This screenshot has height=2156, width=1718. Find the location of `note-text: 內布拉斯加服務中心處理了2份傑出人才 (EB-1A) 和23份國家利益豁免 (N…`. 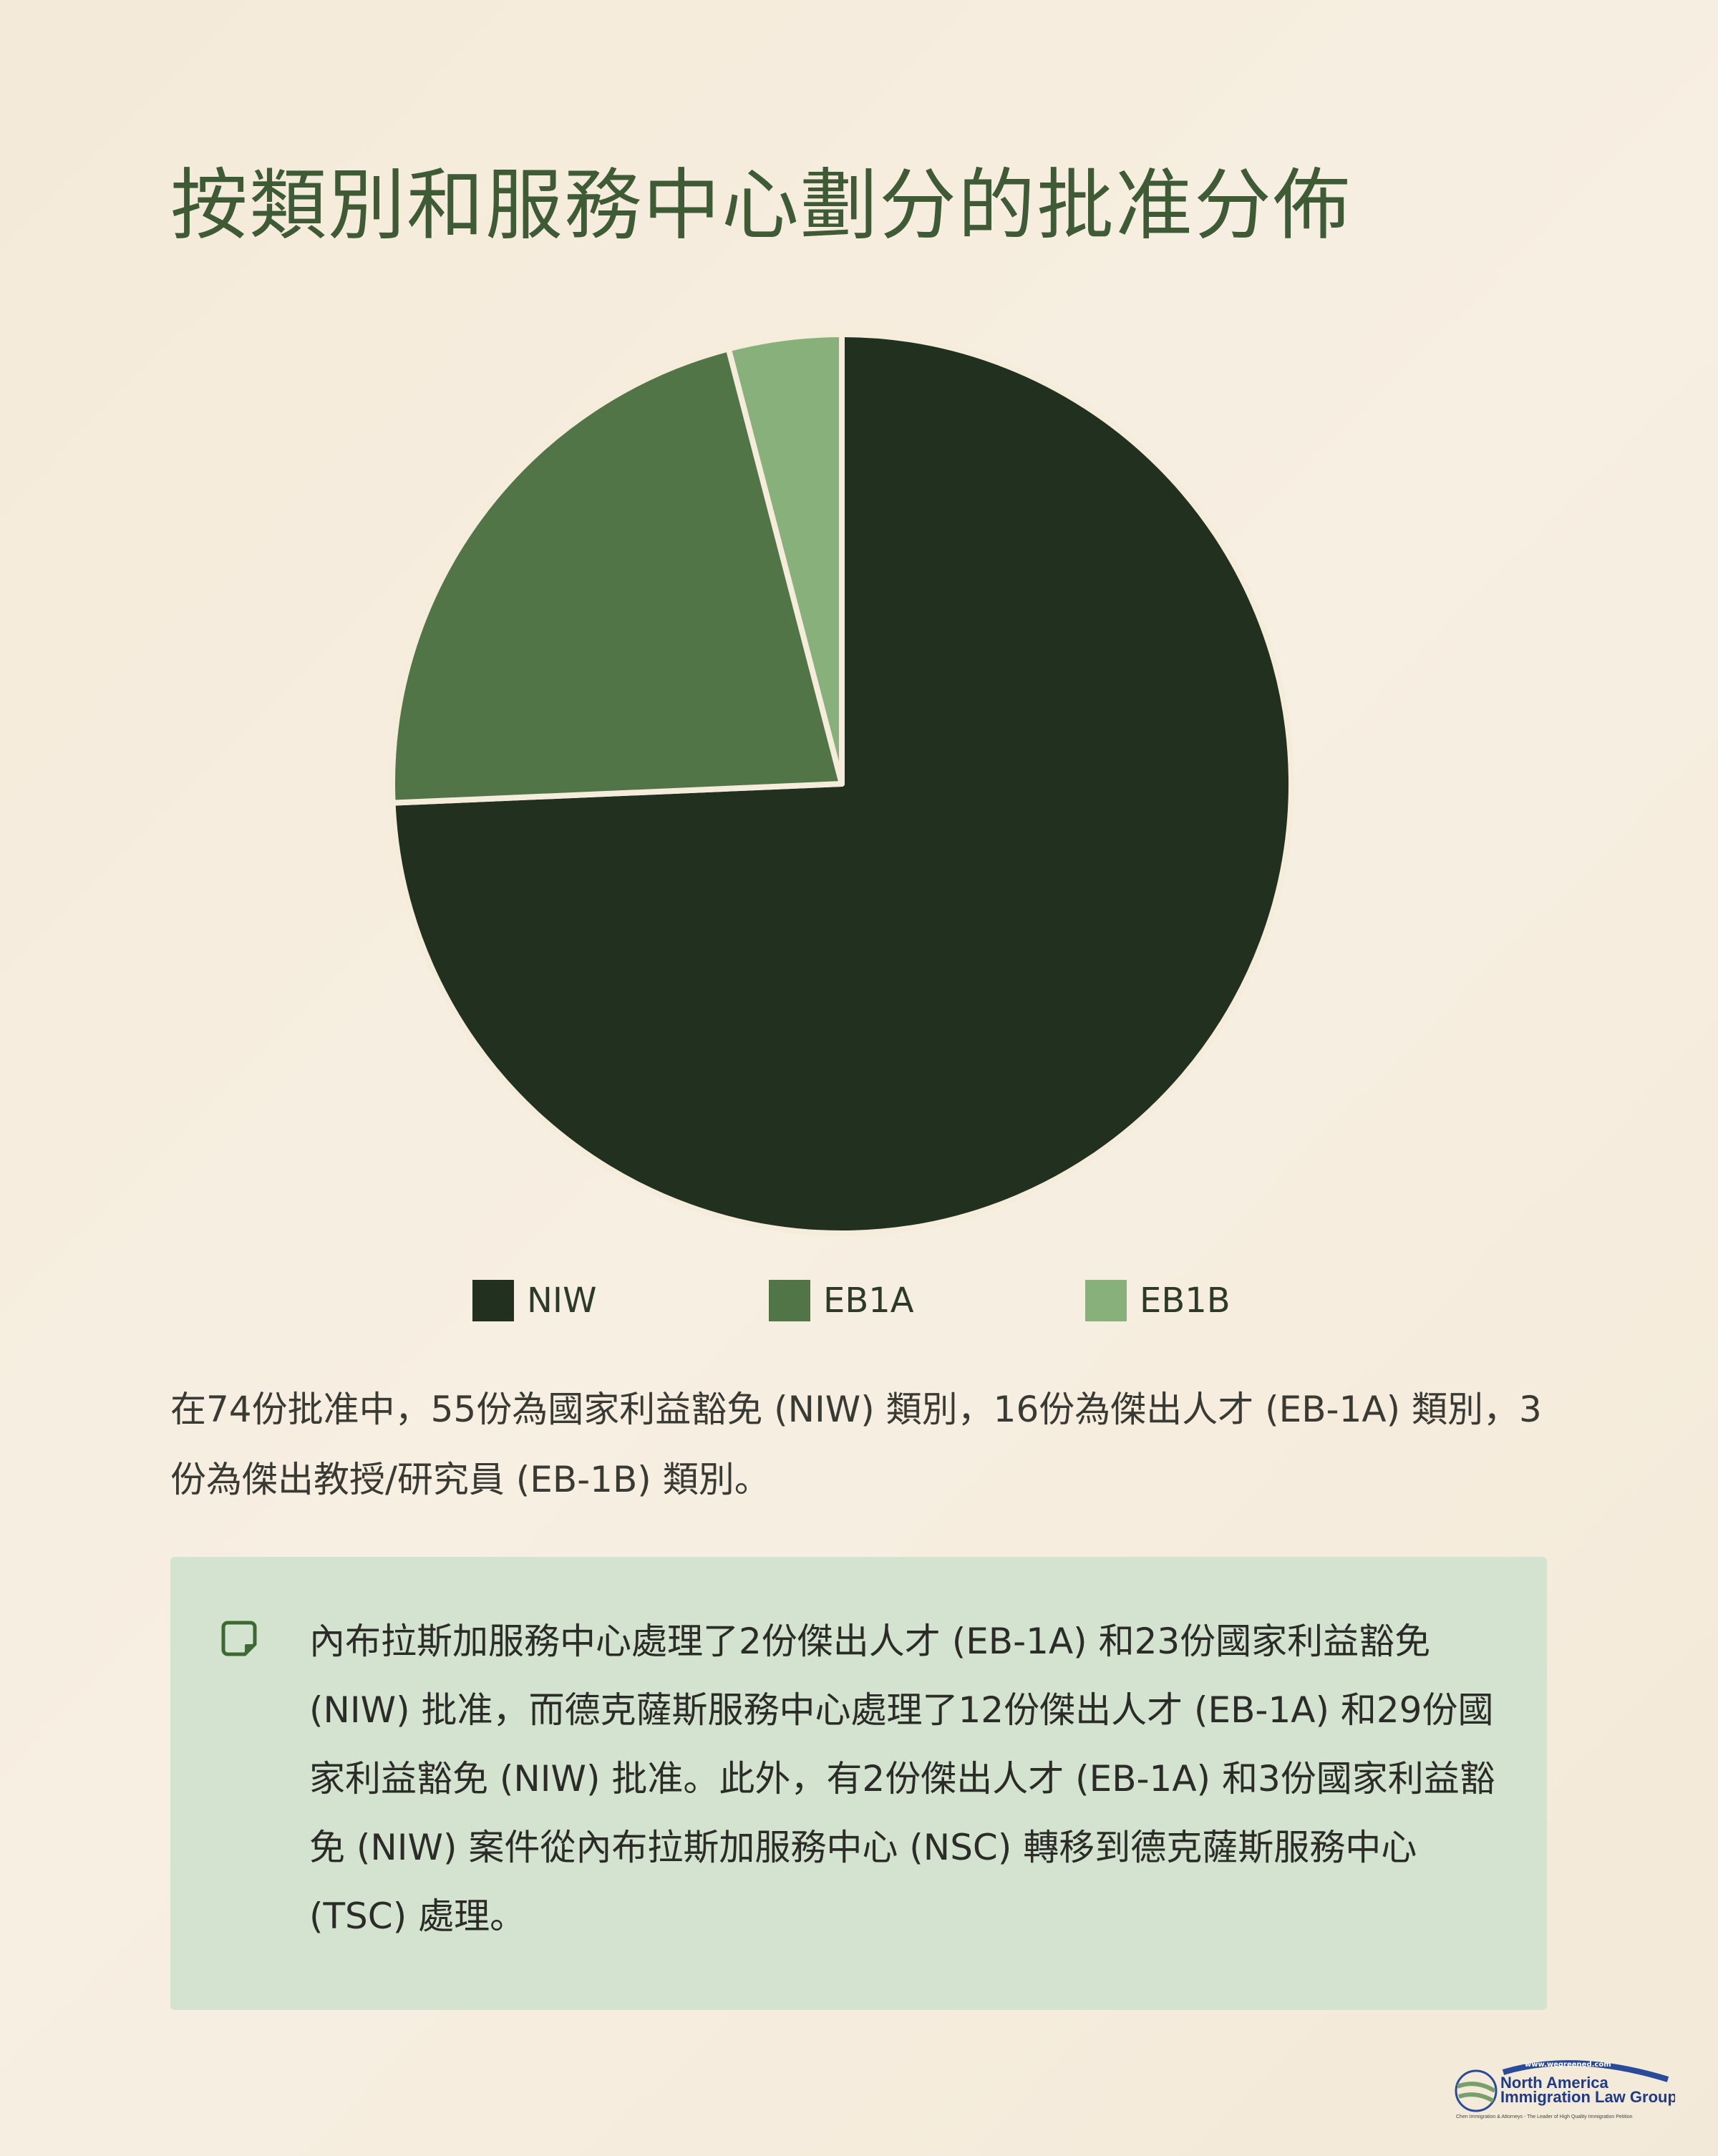

note-text: 內布拉斯加服務中心處理了2份傑出人才 (EB-1A) 和23份國家利益豁免 (N… is located at coordinates (902, 1779).